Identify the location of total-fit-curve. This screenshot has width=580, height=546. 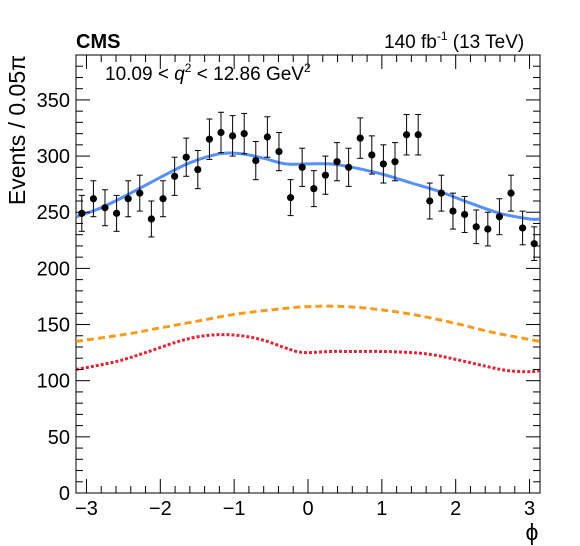
(307, 186).